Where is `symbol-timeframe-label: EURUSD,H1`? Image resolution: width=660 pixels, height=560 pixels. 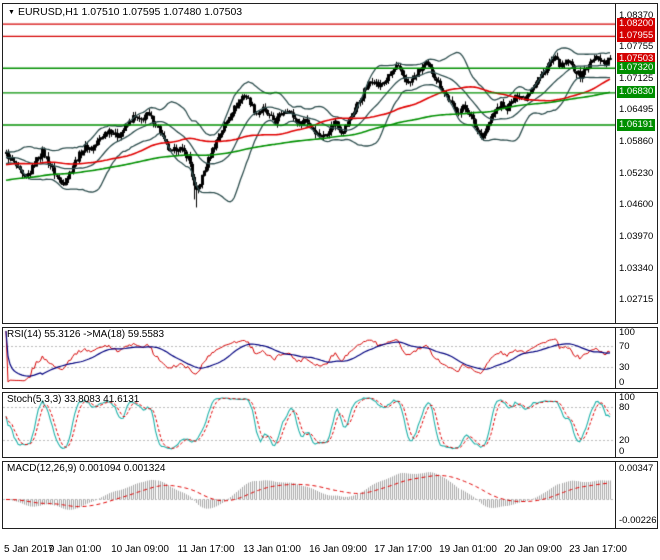
symbol-timeframe-label: EURUSD,H1 is located at coordinates (48, 12).